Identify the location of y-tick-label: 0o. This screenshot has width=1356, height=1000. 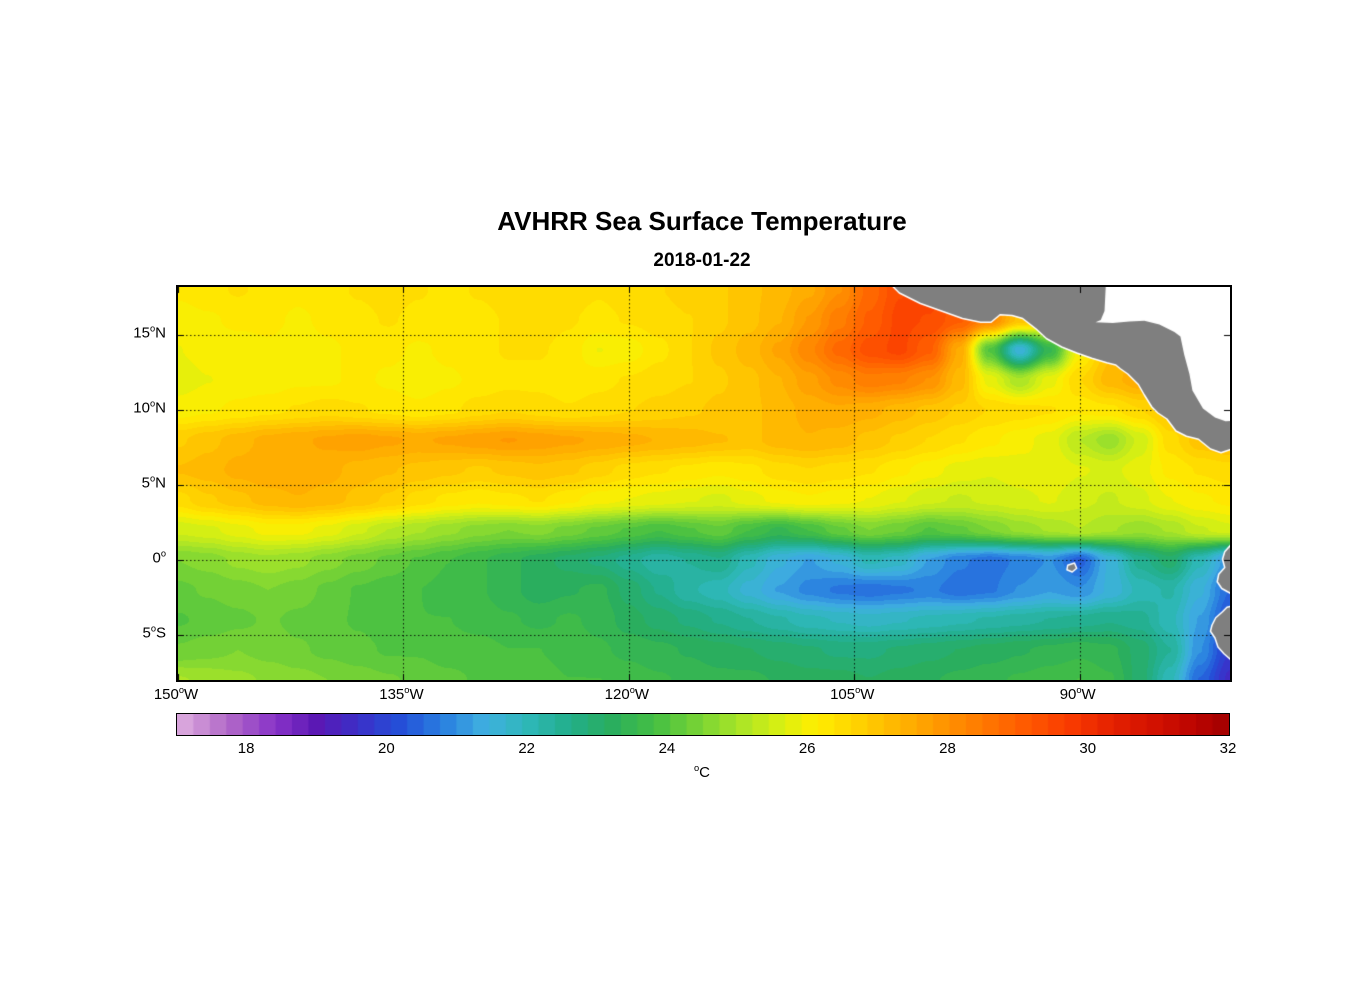
(159, 557).